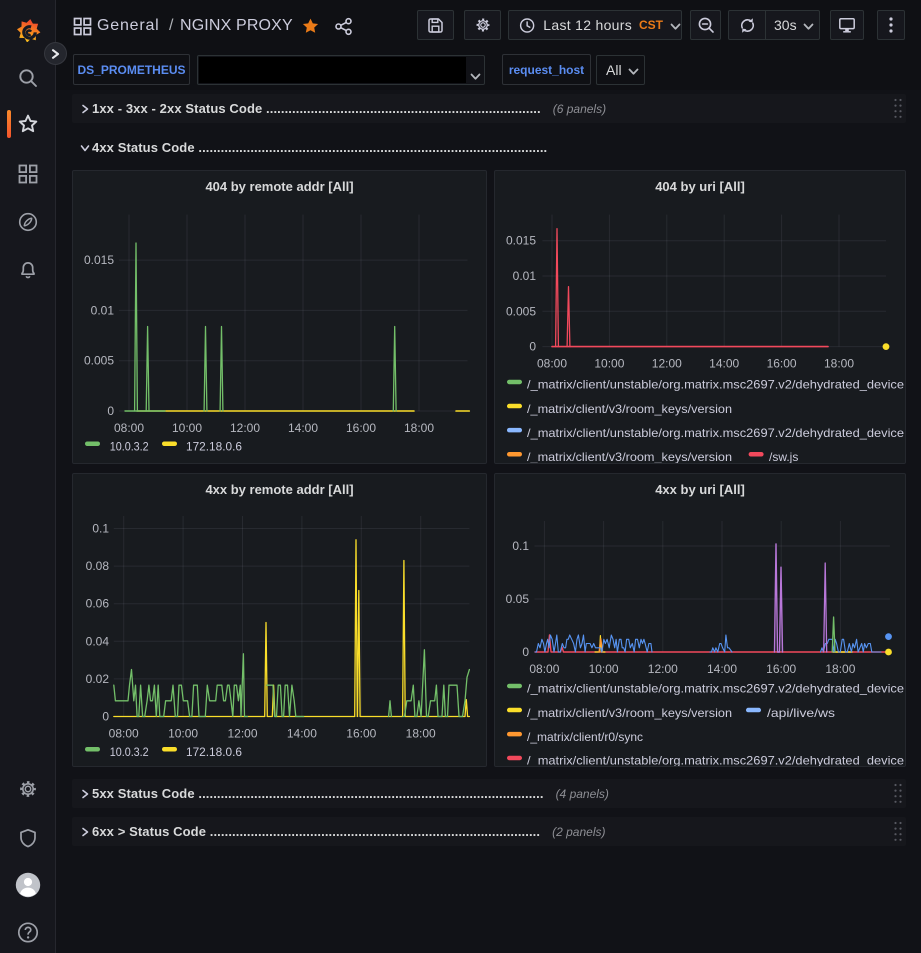 This screenshot has width=921, height=953. I want to click on svg-text: /api/live/ws, so click(801, 713).